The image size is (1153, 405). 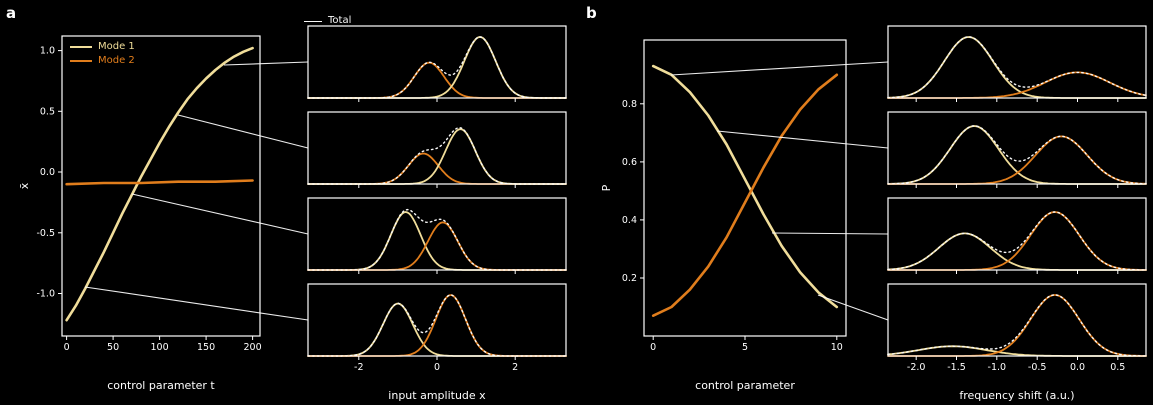 I want to click on total-legend: Total, so click(x=327, y=23).